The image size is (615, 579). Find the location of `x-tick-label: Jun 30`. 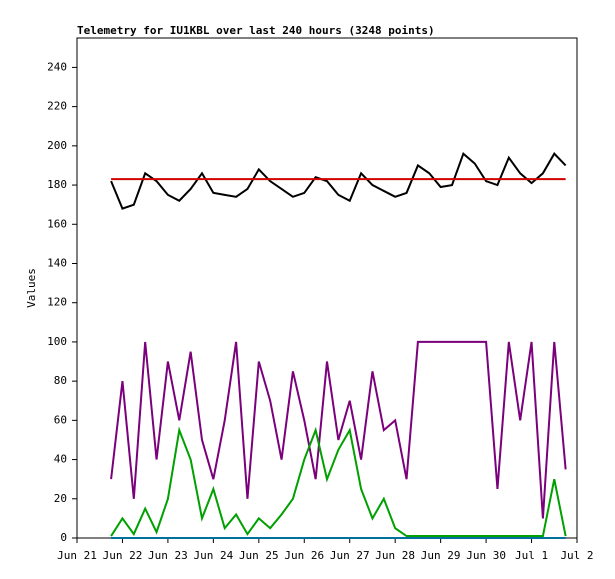

x-tick-label: Jun 30 is located at coordinates (486, 555).